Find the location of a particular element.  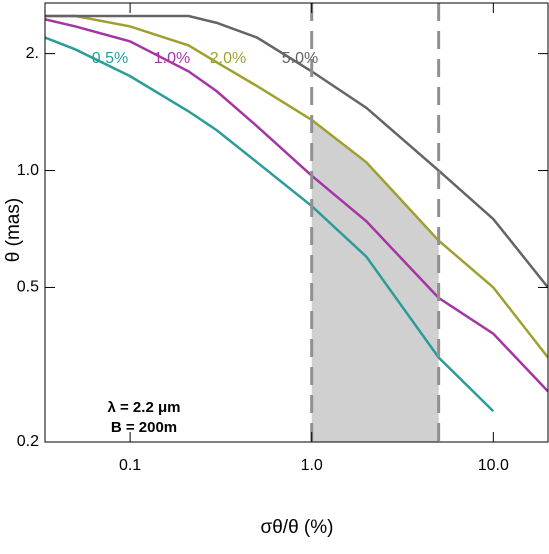

y-tick-label: 0.5 is located at coordinates (28, 287).